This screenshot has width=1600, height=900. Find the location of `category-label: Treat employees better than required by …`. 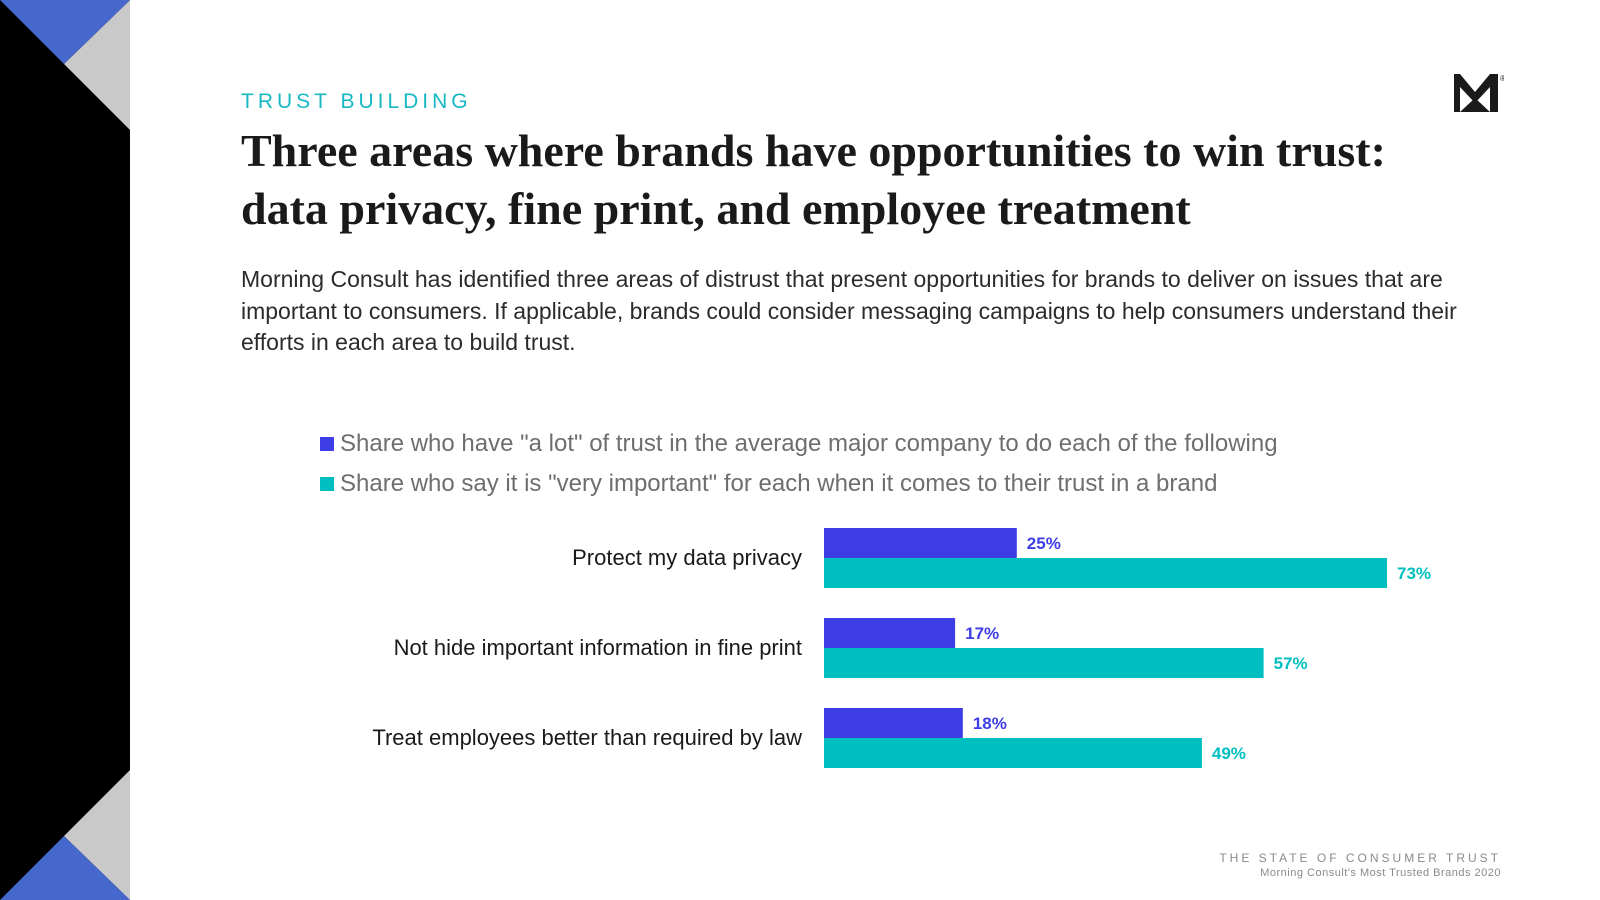

category-label: Treat employees better than required by … is located at coordinates (587, 737).